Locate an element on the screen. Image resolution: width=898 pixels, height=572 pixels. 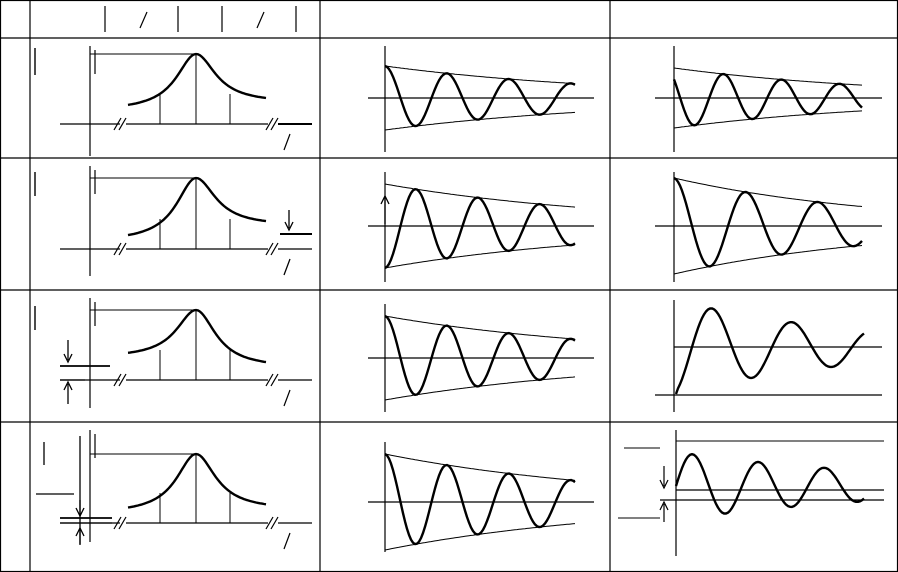
double-arrow-icon is located at coordinates (85, 372).